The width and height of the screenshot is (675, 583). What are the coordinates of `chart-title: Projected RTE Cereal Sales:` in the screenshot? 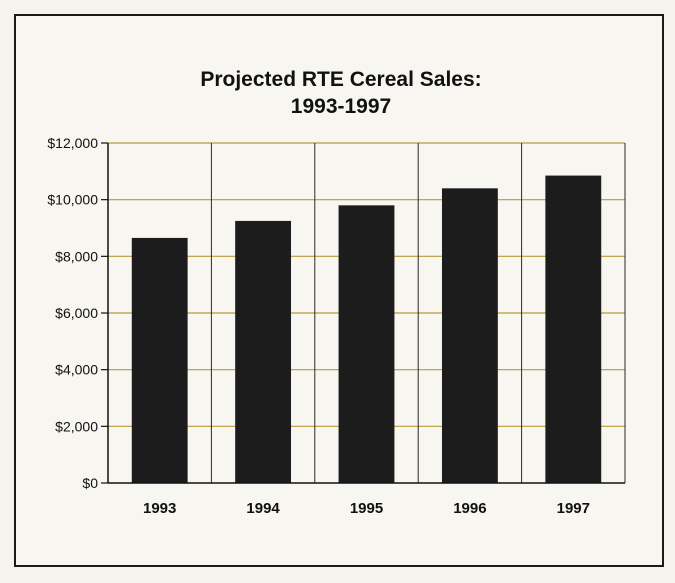 It's located at (341, 79).